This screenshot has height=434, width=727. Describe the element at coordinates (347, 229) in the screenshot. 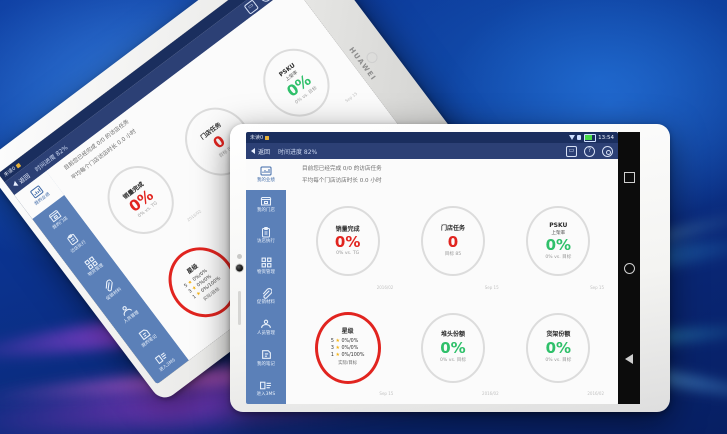

I see `kpi-title: 销量完成` at that location.